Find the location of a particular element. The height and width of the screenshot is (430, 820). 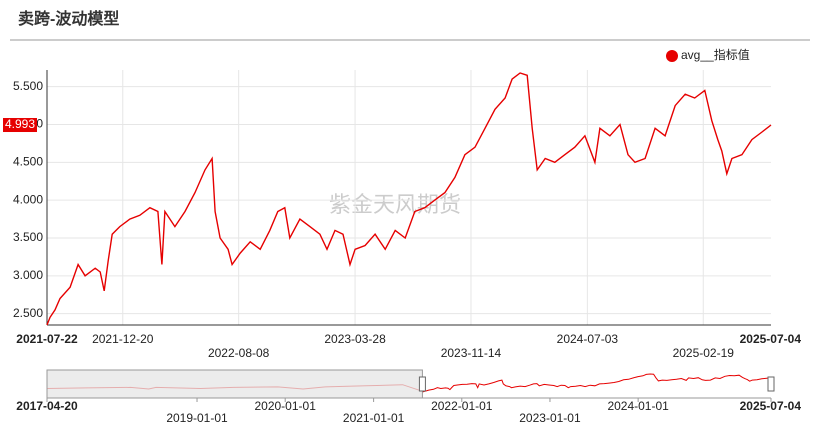

navigator-tick-label: 2024-01-01 is located at coordinates (638, 406).